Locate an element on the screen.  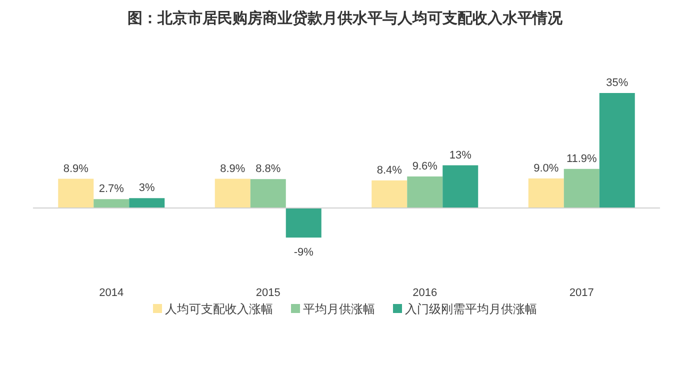
chart-title: 图：北京市居民购房商业贷款月供水平与人均可支配收入水平情况 is located at coordinates (346, 18).